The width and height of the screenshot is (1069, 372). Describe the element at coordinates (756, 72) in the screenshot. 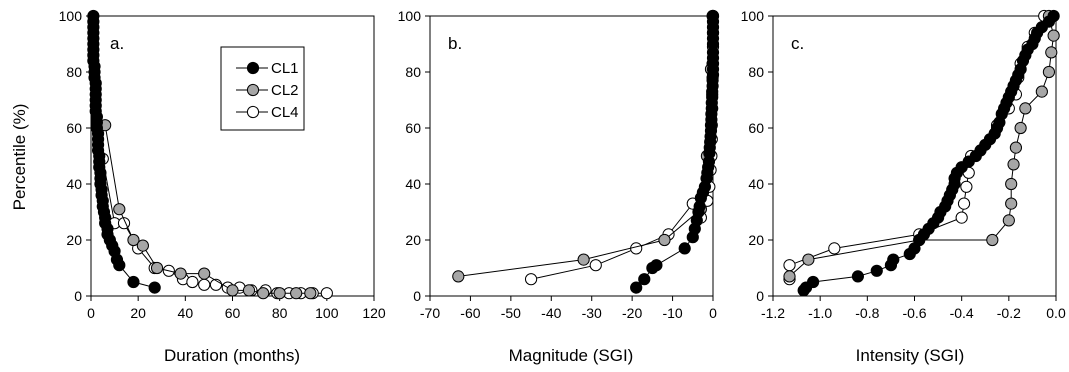

I see `panel-c-y-tick-label: 80` at that location.